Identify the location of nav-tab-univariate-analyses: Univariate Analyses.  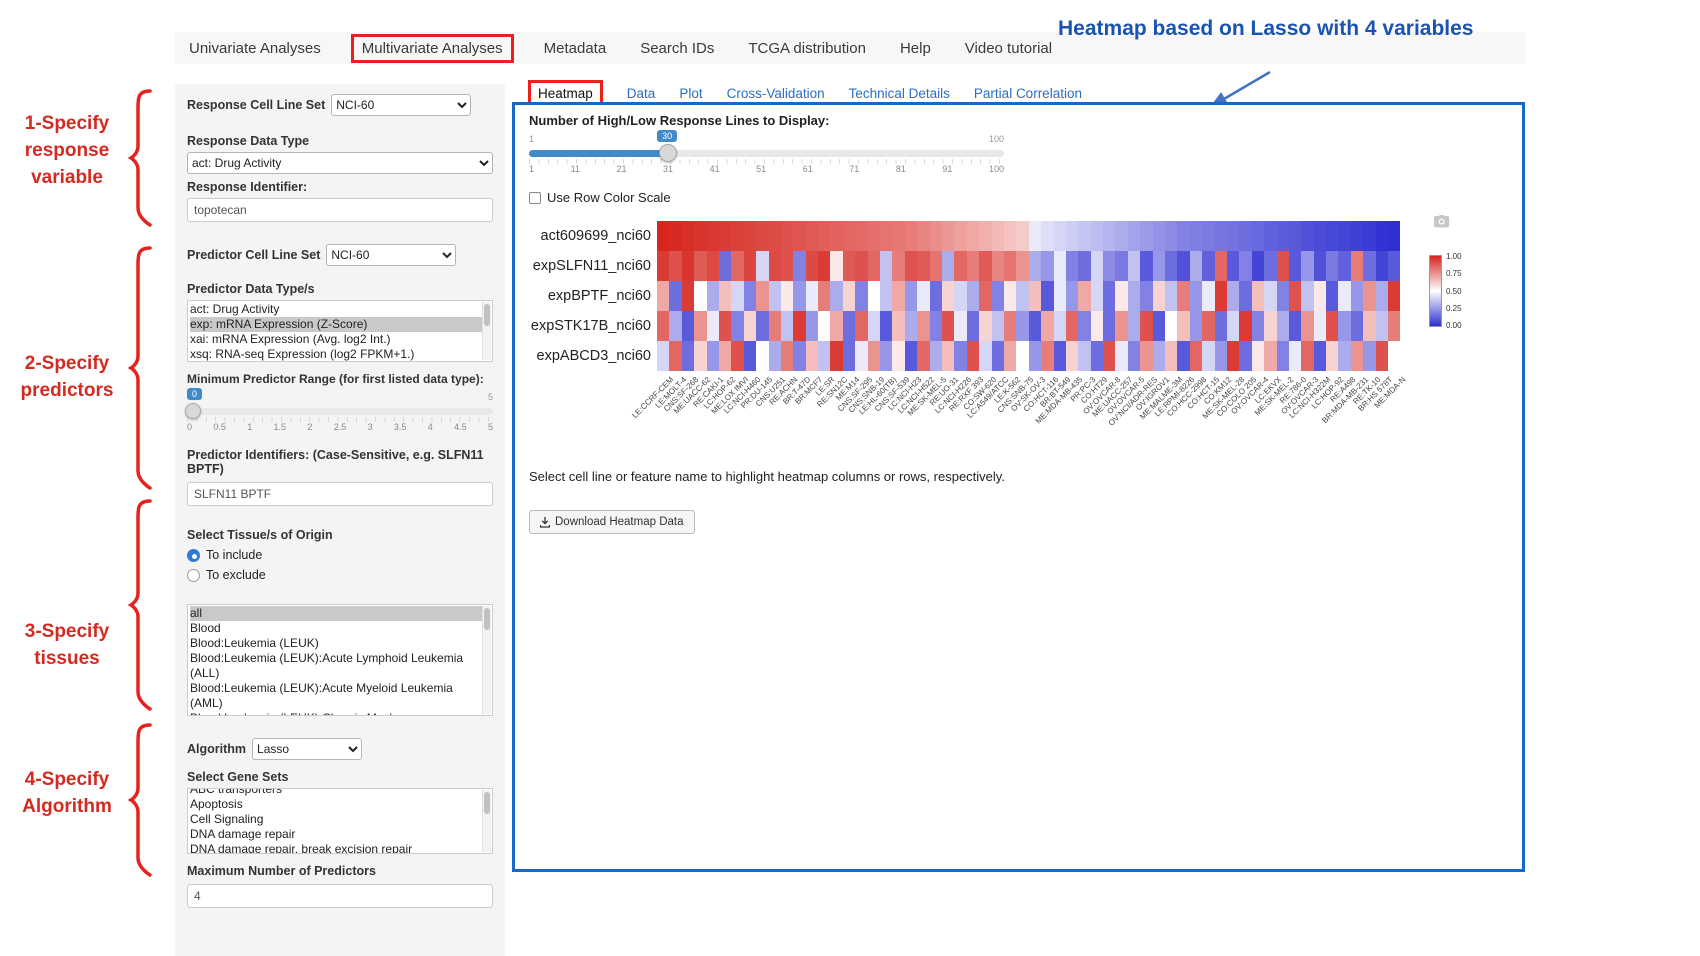
(255, 48).